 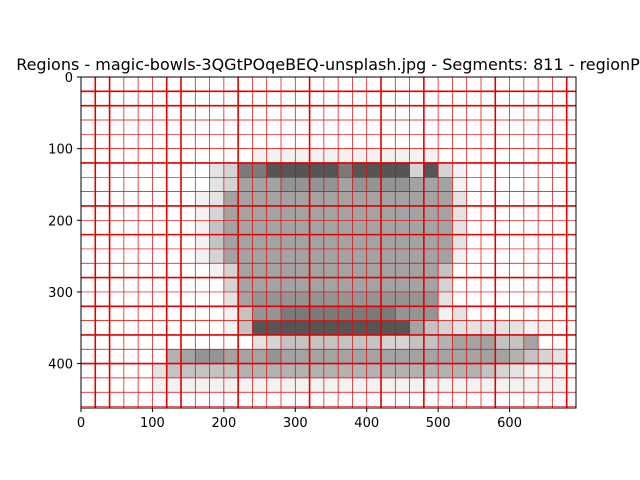 What do you see at coordinates (60, 221) in the screenshot?
I see `y-tick-label: 200` at bounding box center [60, 221].